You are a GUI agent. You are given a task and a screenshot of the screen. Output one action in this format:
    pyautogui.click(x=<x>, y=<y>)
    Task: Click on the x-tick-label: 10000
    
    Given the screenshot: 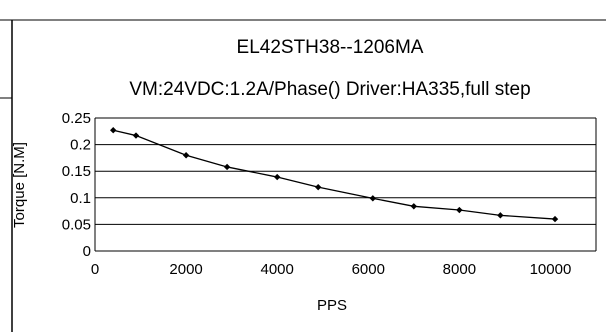 What is the action you would take?
    pyautogui.click(x=551, y=269)
    